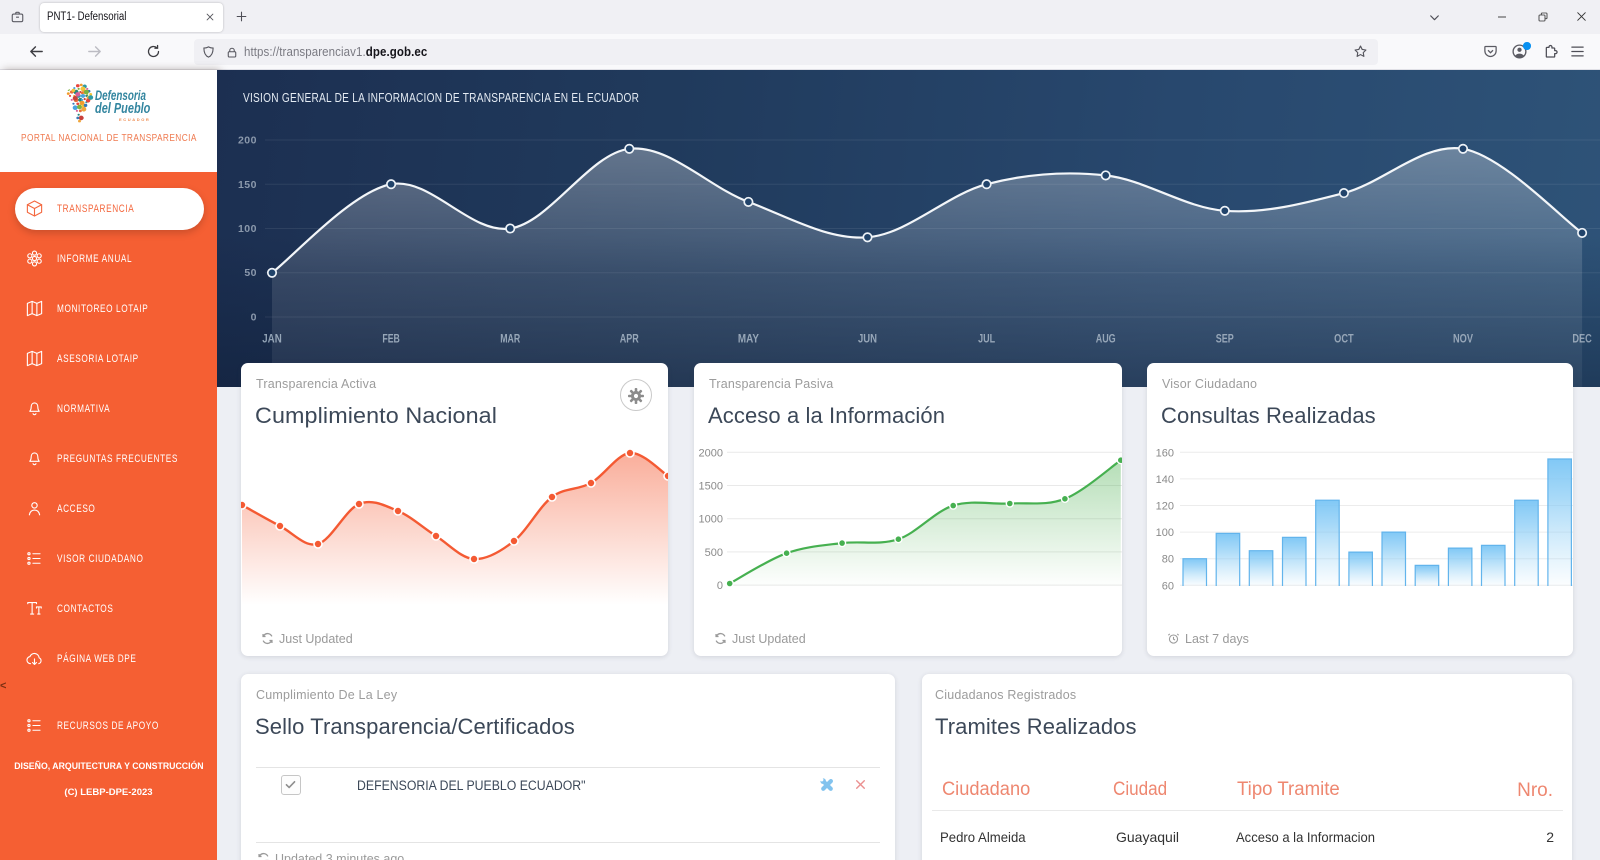 Image resolution: width=1600 pixels, height=860 pixels. Describe the element at coordinates (711, 453) in the screenshot. I see `svg-text: 2000` at that location.